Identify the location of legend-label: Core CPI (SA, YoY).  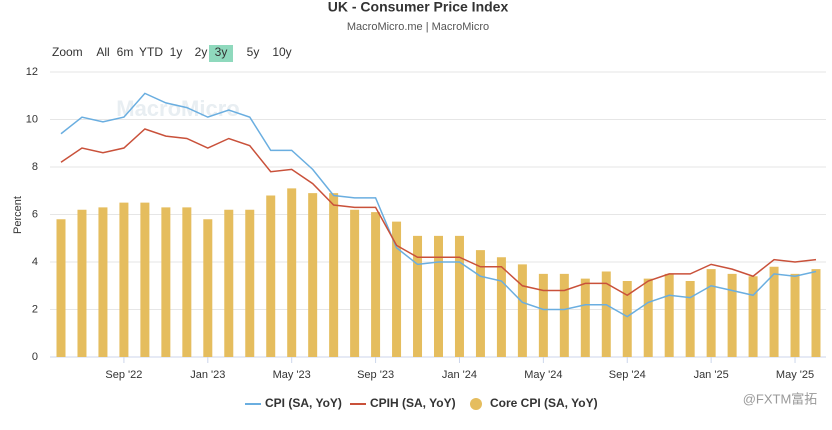
(544, 403).